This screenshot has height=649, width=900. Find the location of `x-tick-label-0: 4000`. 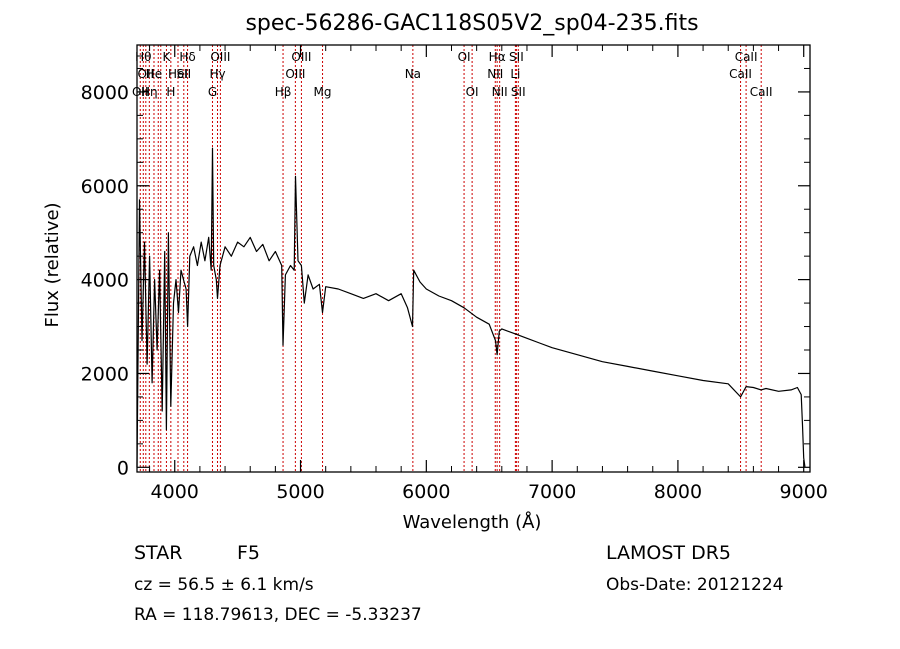

x-tick-label-0: 4000 is located at coordinates (175, 492).